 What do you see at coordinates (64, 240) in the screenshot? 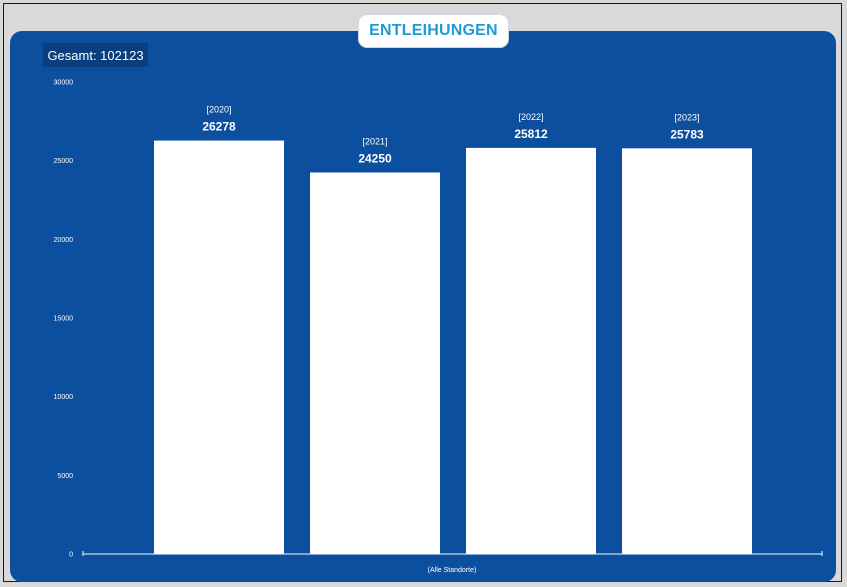
I see `y-tick-label: 20000` at bounding box center [64, 240].